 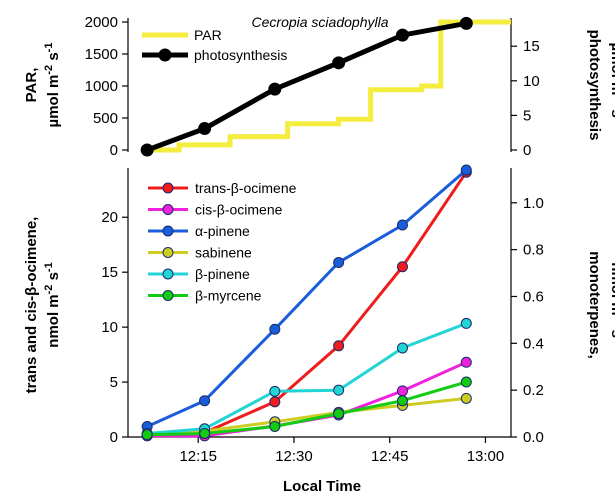 I want to click on top-right-axis-title-unit: µmol m-2 s-1, so click(x=611, y=85).